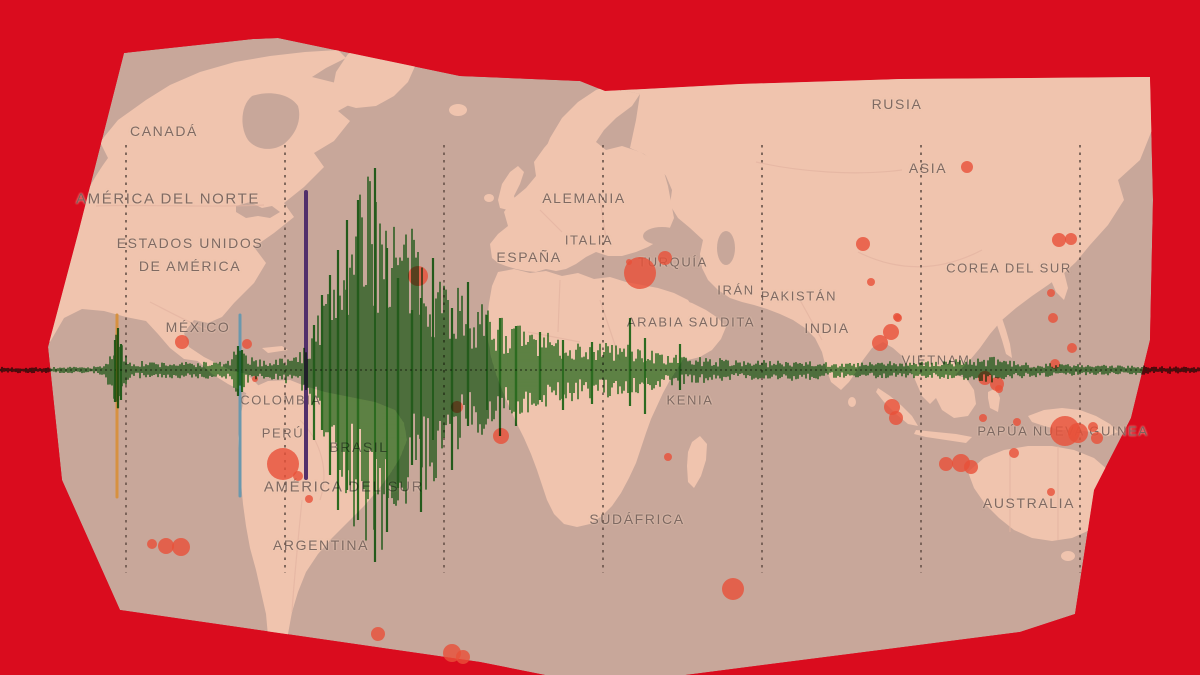 The width and height of the screenshot is (1200, 675). What do you see at coordinates (1056, 226) in the screenshot?
I see `island-hokkaido` at bounding box center [1056, 226].